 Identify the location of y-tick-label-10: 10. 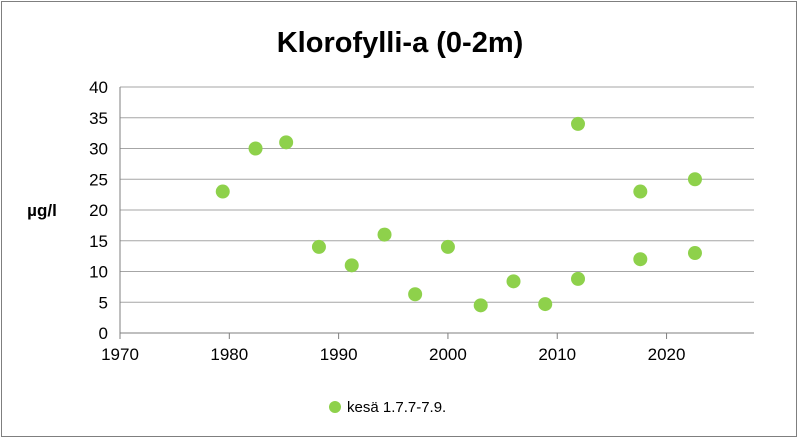
(98, 272).